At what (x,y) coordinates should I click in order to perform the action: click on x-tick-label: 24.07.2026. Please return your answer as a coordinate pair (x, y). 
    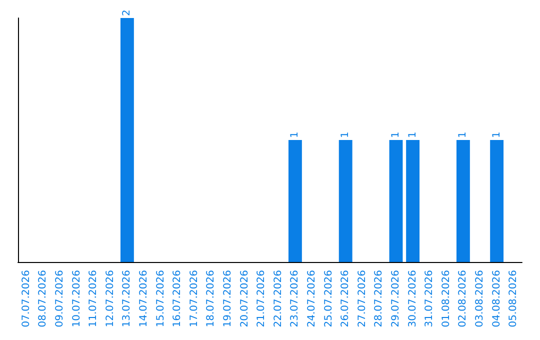
    Looking at the image, I should click on (312, 299).